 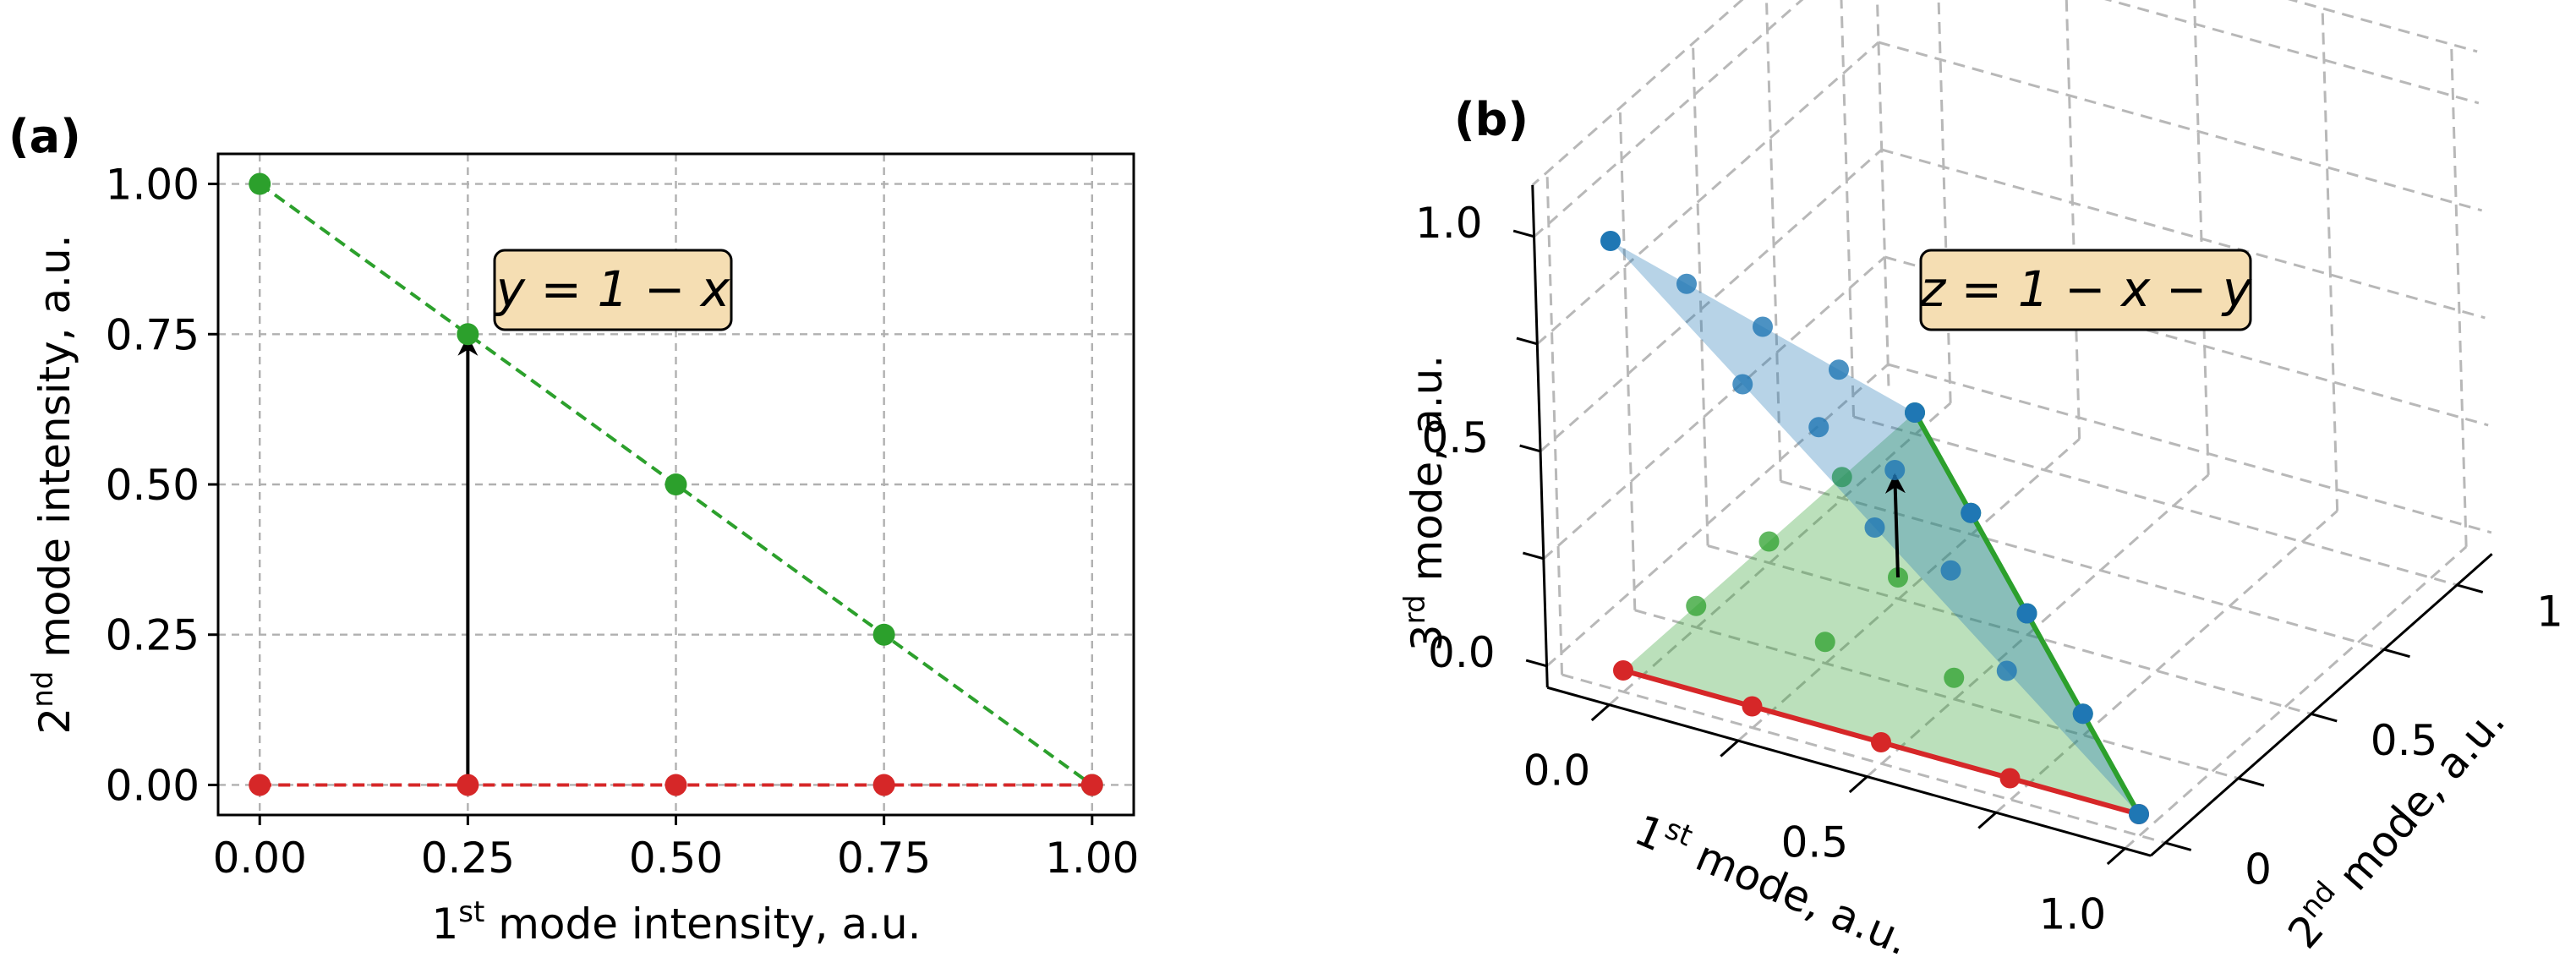 What do you see at coordinates (613, 289) in the screenshot?
I see `panel-a-equation: y = 1 − x` at bounding box center [613, 289].